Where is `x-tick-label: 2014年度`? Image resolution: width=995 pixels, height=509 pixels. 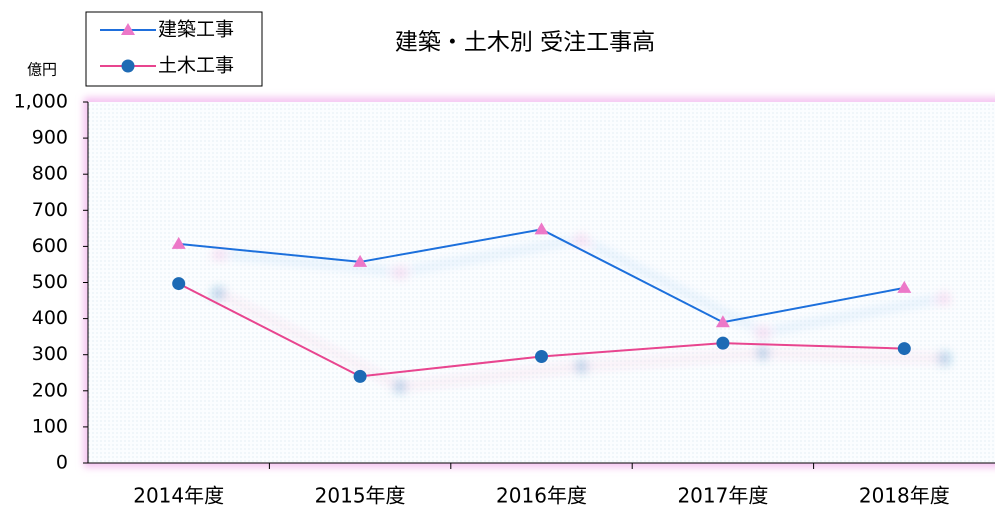
x-tick-label: 2014年度 is located at coordinates (178, 496).